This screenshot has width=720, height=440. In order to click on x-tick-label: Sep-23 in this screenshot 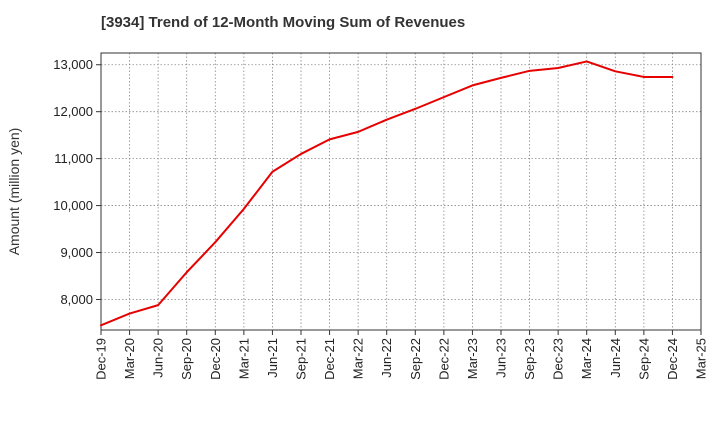, I will do `click(529, 359)`.